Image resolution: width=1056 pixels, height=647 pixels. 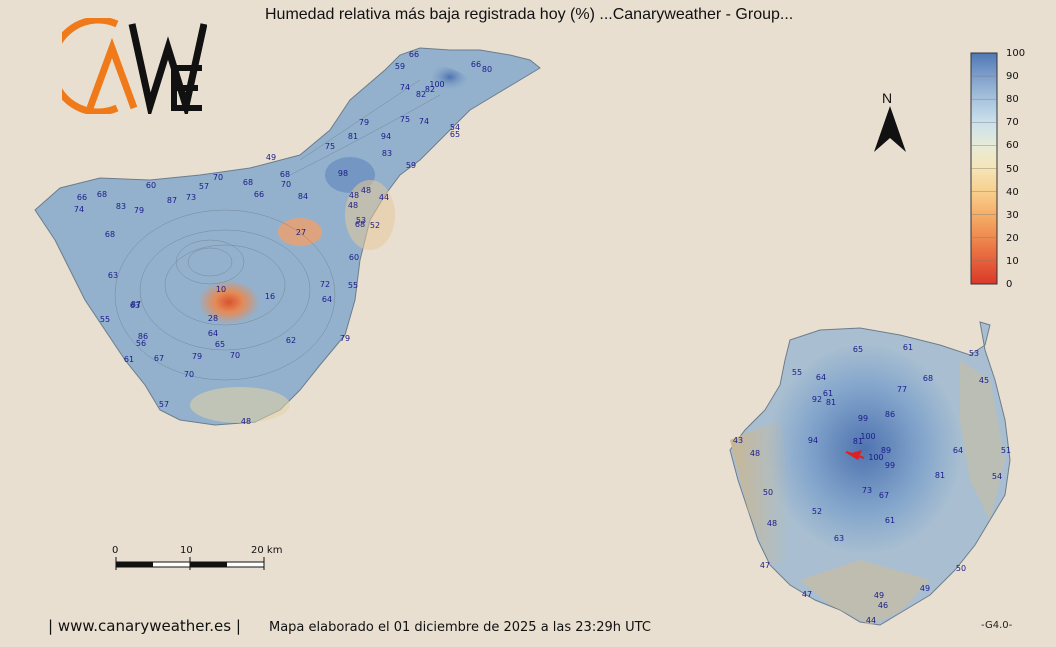 I want to click on tenerife-value-40: 68, so click(x=360, y=224).